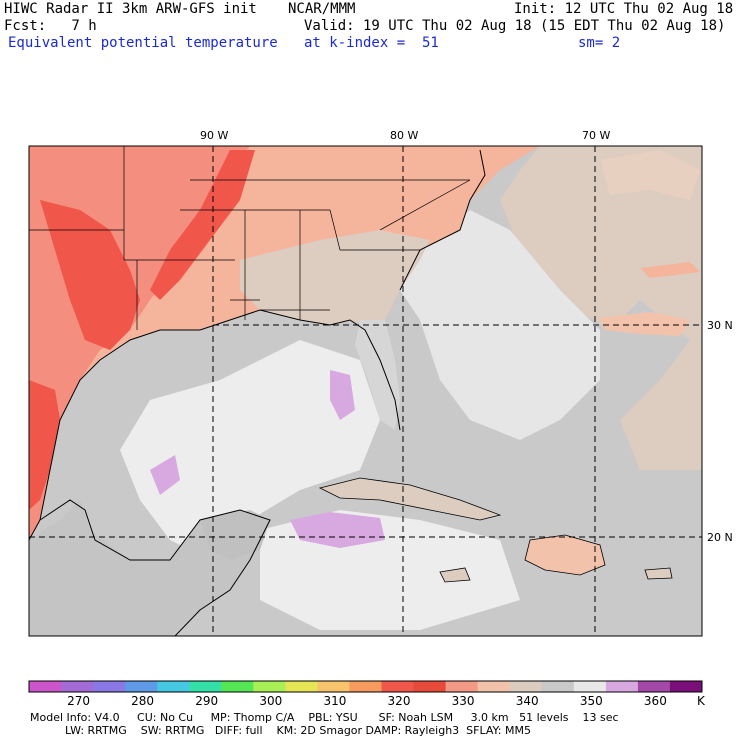  I want to click on colorbar-tick-label: 290, so click(207, 701).